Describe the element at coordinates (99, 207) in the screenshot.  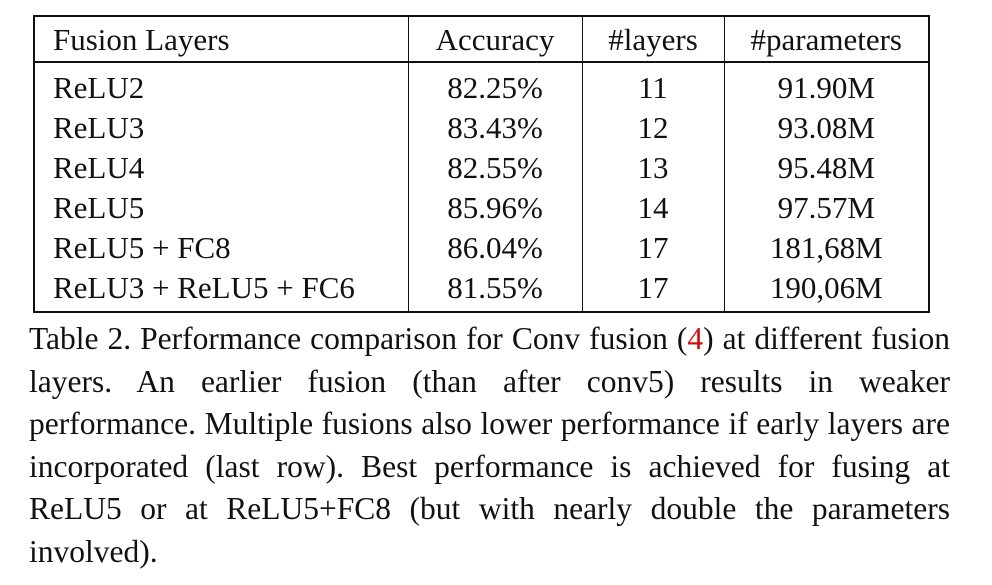
I see `cell-fusion: ReLU5` at that location.